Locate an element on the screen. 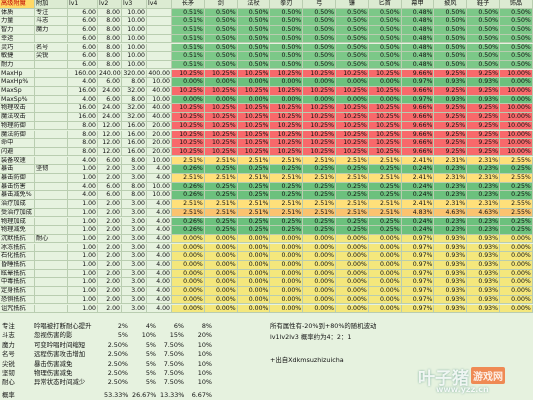 This screenshot has width=533, height=400. value-cell: 9.25% is located at coordinates (451, 91).